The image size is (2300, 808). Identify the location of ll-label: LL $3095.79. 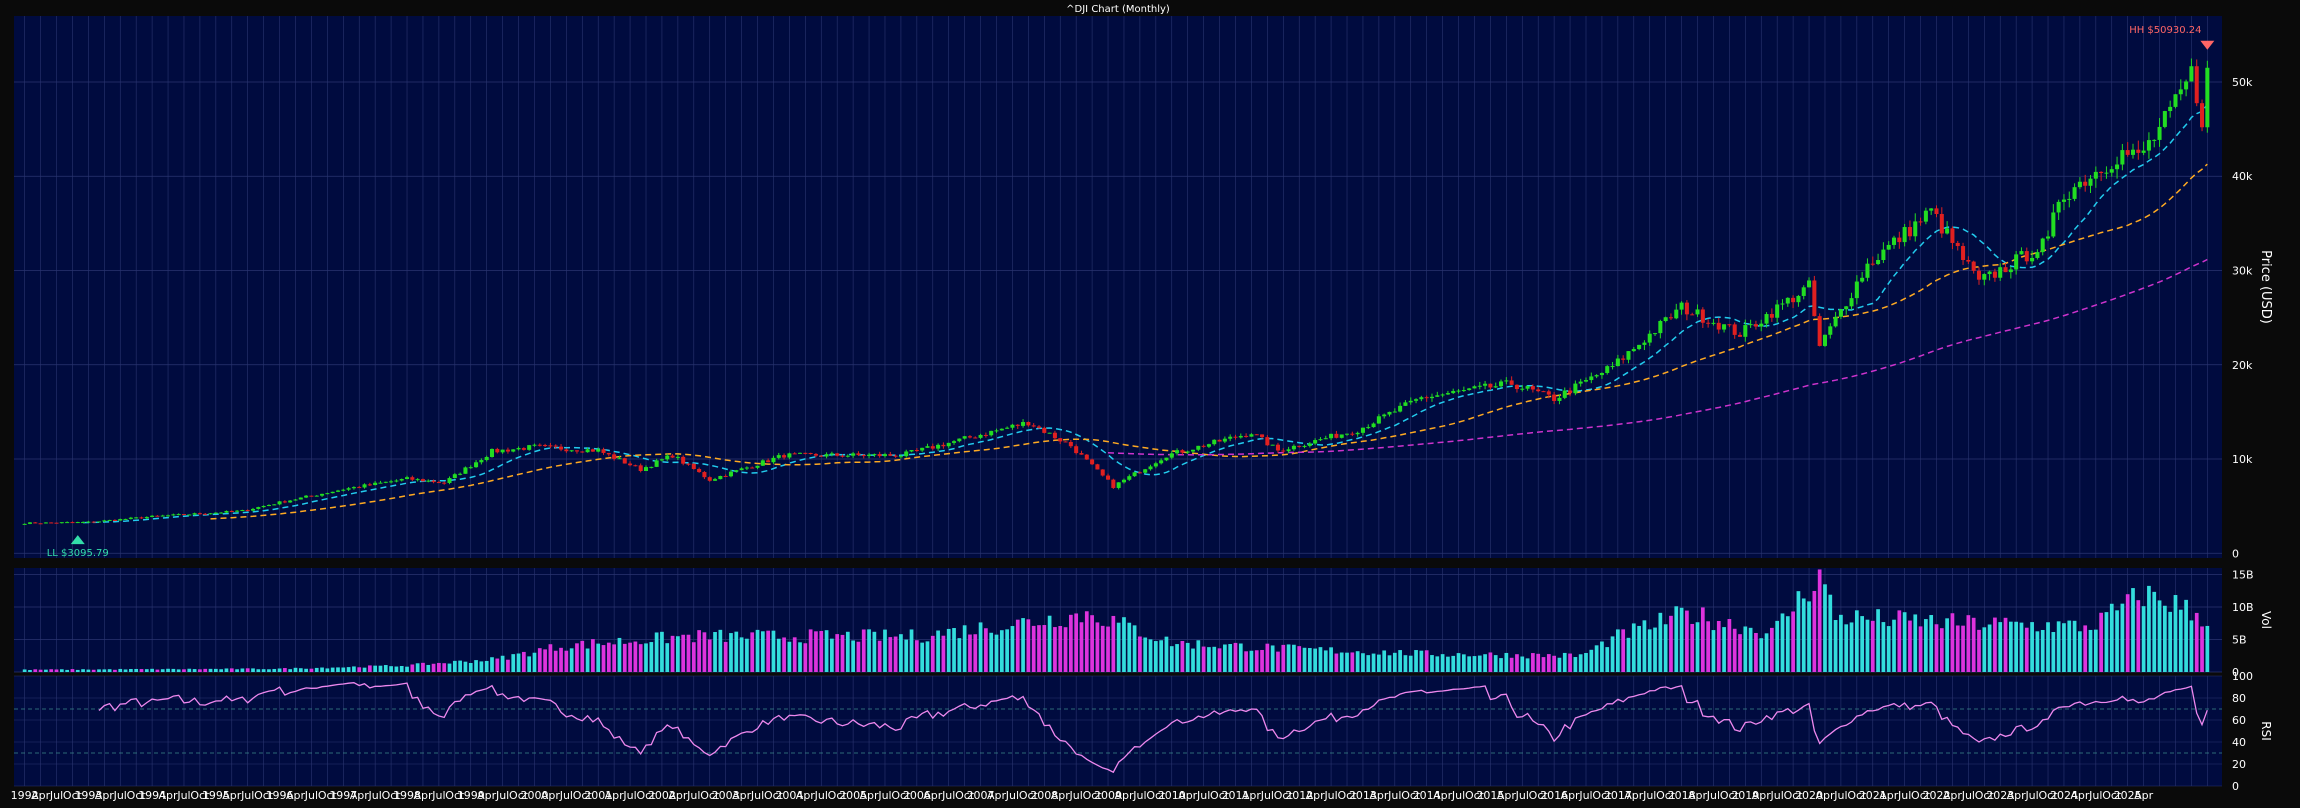
(78, 553).